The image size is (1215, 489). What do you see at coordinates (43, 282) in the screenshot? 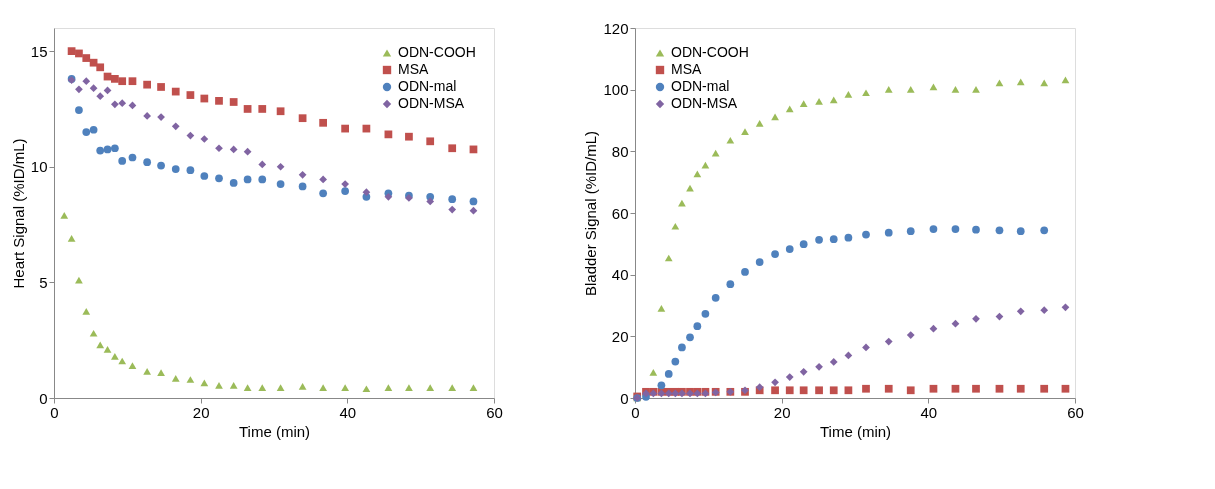
I see `y-tick-label: 5` at bounding box center [43, 282].